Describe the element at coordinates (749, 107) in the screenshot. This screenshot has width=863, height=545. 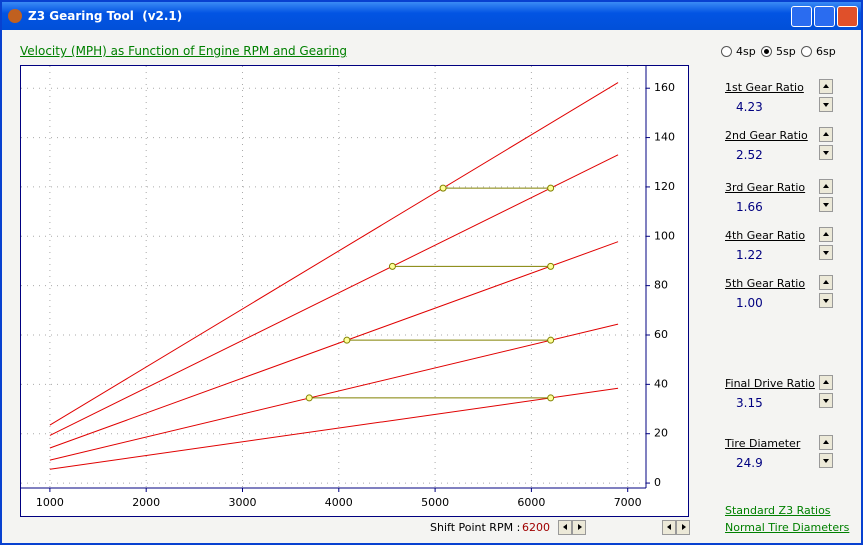
I see `field-value: 4.23` at that location.